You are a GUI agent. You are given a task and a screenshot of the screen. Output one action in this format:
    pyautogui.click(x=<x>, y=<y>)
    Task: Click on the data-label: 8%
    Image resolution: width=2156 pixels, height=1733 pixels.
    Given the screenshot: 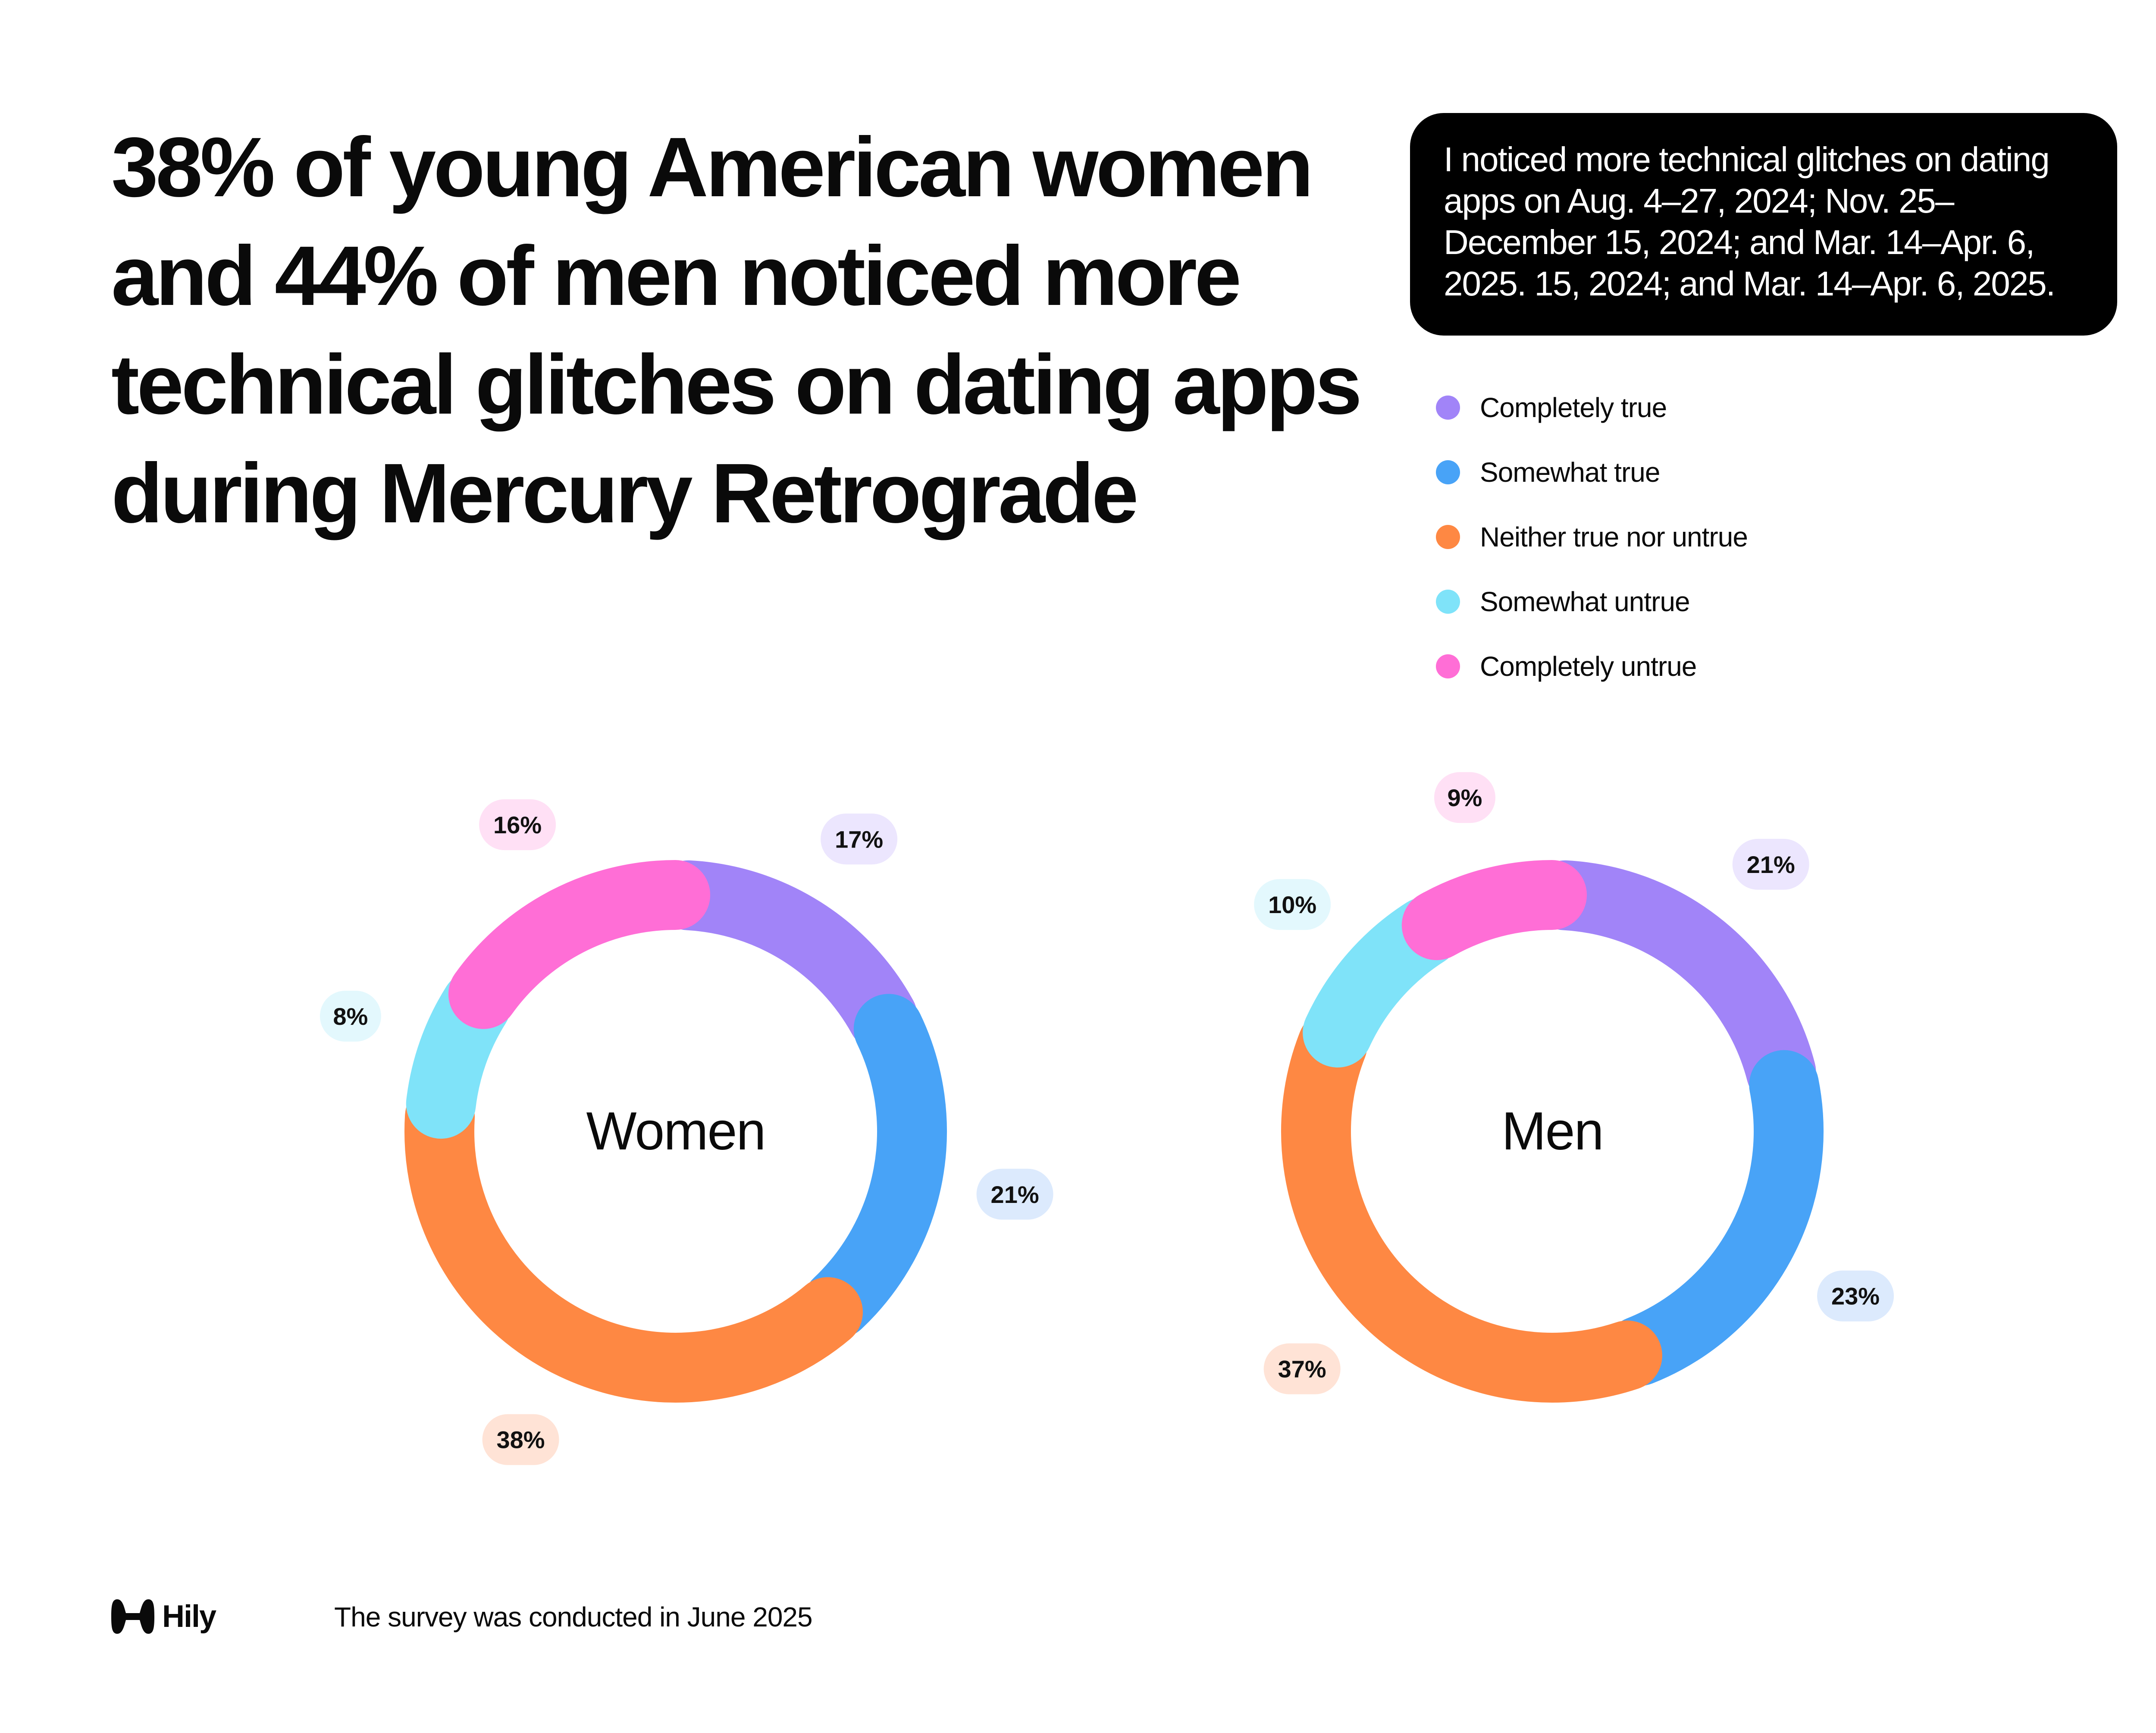 What is the action you would take?
    pyautogui.click(x=350, y=1017)
    